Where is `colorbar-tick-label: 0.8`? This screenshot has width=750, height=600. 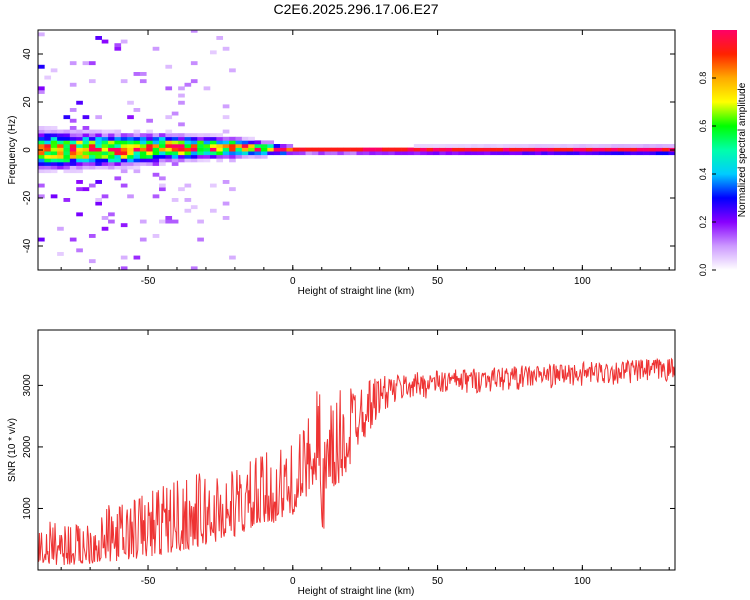 colorbar-tick-label: 0.8 is located at coordinates (703, 78).